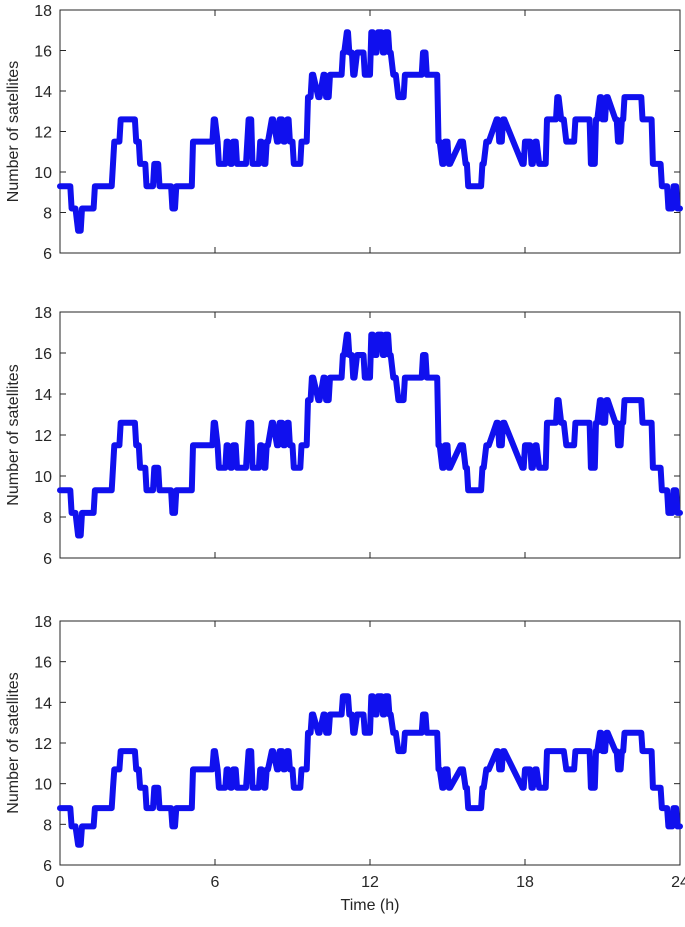  What do you see at coordinates (525, 882) in the screenshot?
I see `x-tick-label: 18` at bounding box center [525, 882].